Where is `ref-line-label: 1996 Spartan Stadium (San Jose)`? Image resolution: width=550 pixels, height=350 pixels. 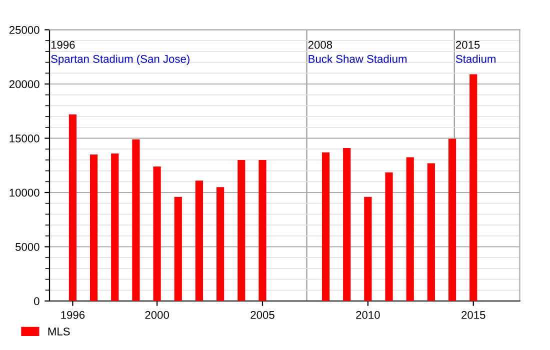
ref-line-label: 1996 Spartan Stadium (San Jose) is located at coordinates (120, 53).